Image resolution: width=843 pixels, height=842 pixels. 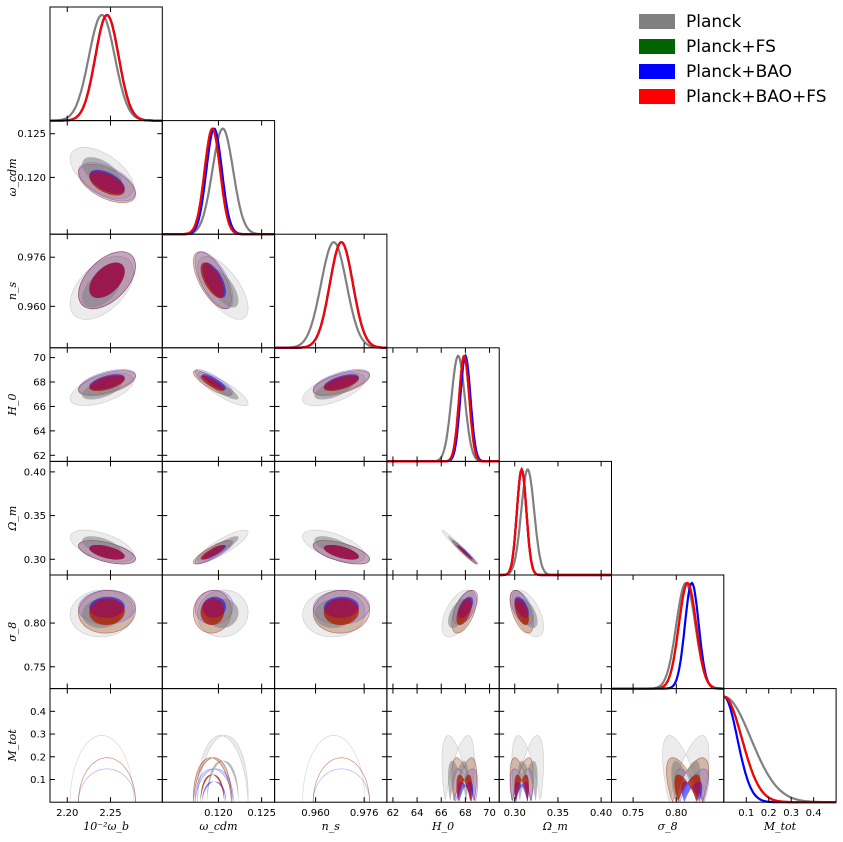 I want to click on legend-swatch-planck, so click(x=657, y=21).